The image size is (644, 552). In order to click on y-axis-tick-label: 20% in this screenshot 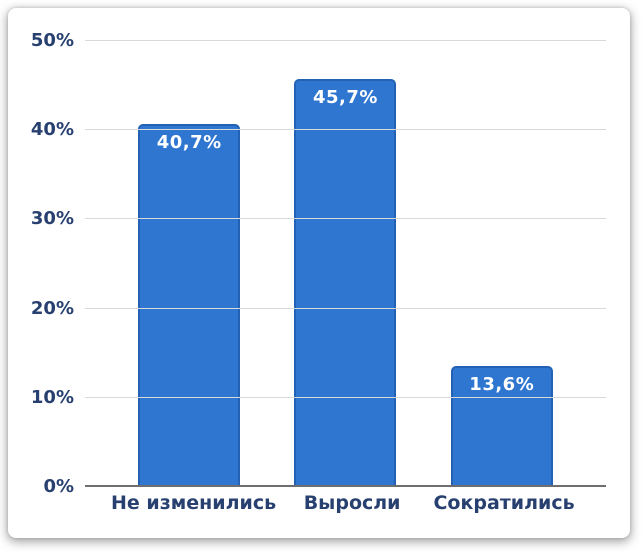, I will do `click(52, 308)`.